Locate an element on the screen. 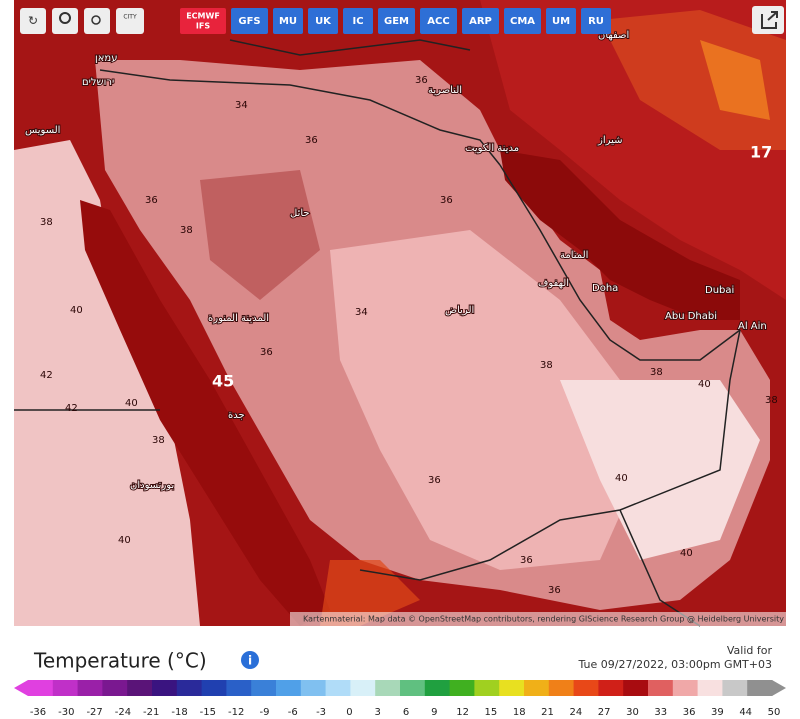 The image size is (800, 719). info-button is located at coordinates (250, 660).